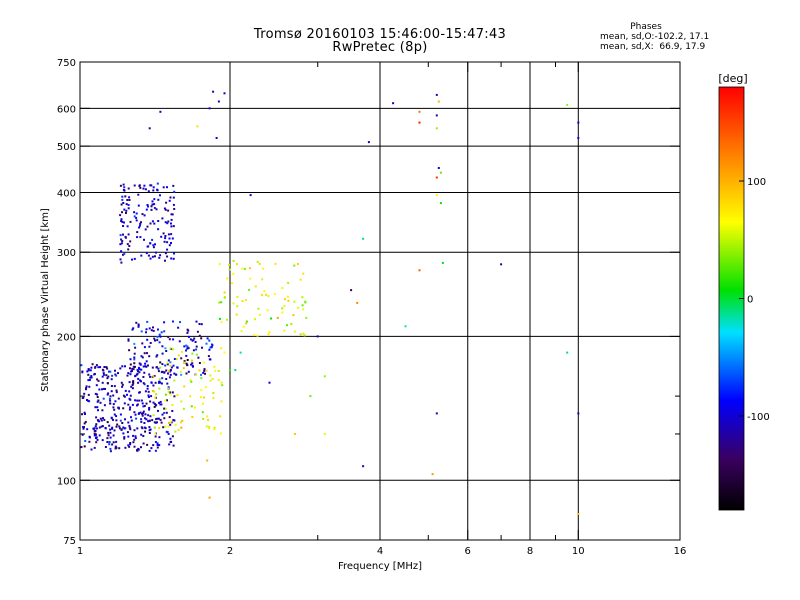 The width and height of the screenshot is (800, 600). Describe the element at coordinates (230, 551) in the screenshot. I see `x-tick-label: 2` at that location.